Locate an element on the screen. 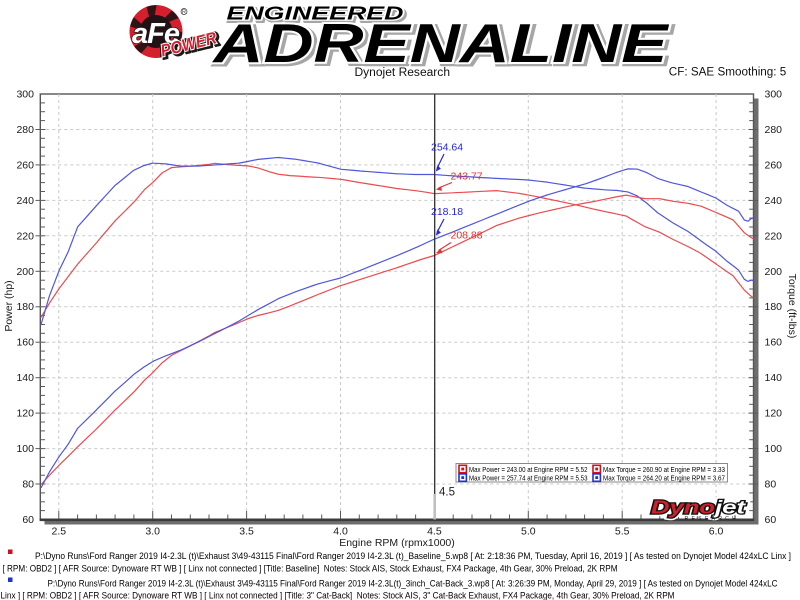 The image size is (800, 600). svg-text: 5.5 is located at coordinates (622, 532).